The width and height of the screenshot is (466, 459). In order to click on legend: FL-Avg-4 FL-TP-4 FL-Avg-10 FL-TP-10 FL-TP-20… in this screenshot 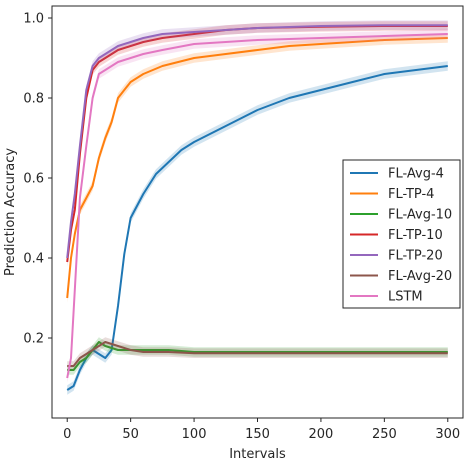, I will do `click(401, 234)`.